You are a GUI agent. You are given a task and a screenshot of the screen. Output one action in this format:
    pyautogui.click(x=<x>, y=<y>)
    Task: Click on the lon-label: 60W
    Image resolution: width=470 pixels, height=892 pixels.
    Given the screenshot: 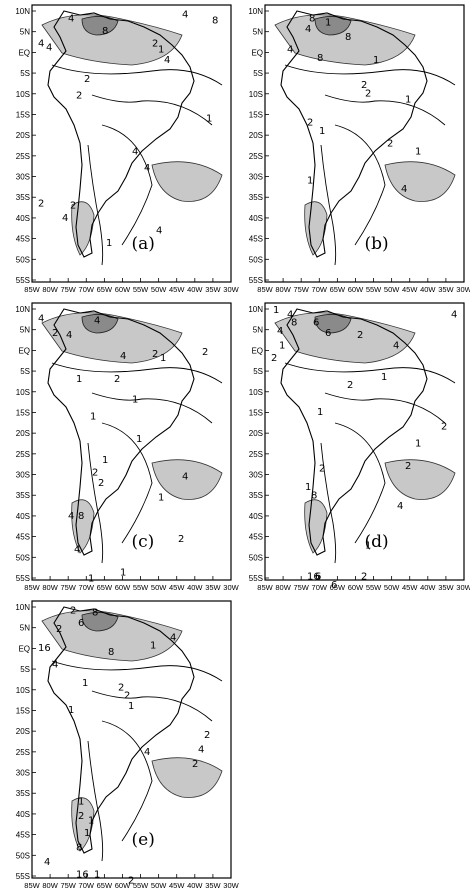 What is the action you would take?
    pyautogui.click(x=123, y=289)
    